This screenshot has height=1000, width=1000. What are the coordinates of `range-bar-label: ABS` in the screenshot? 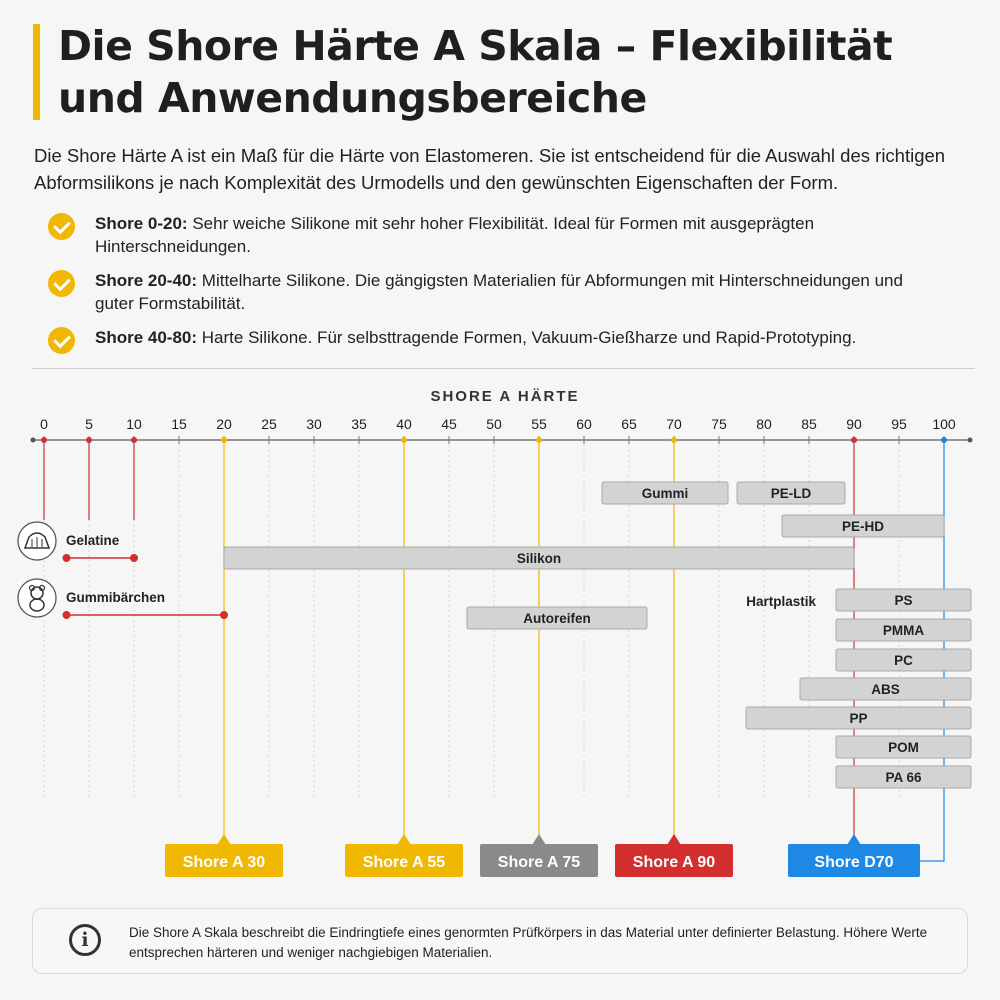 It's located at (885, 689).